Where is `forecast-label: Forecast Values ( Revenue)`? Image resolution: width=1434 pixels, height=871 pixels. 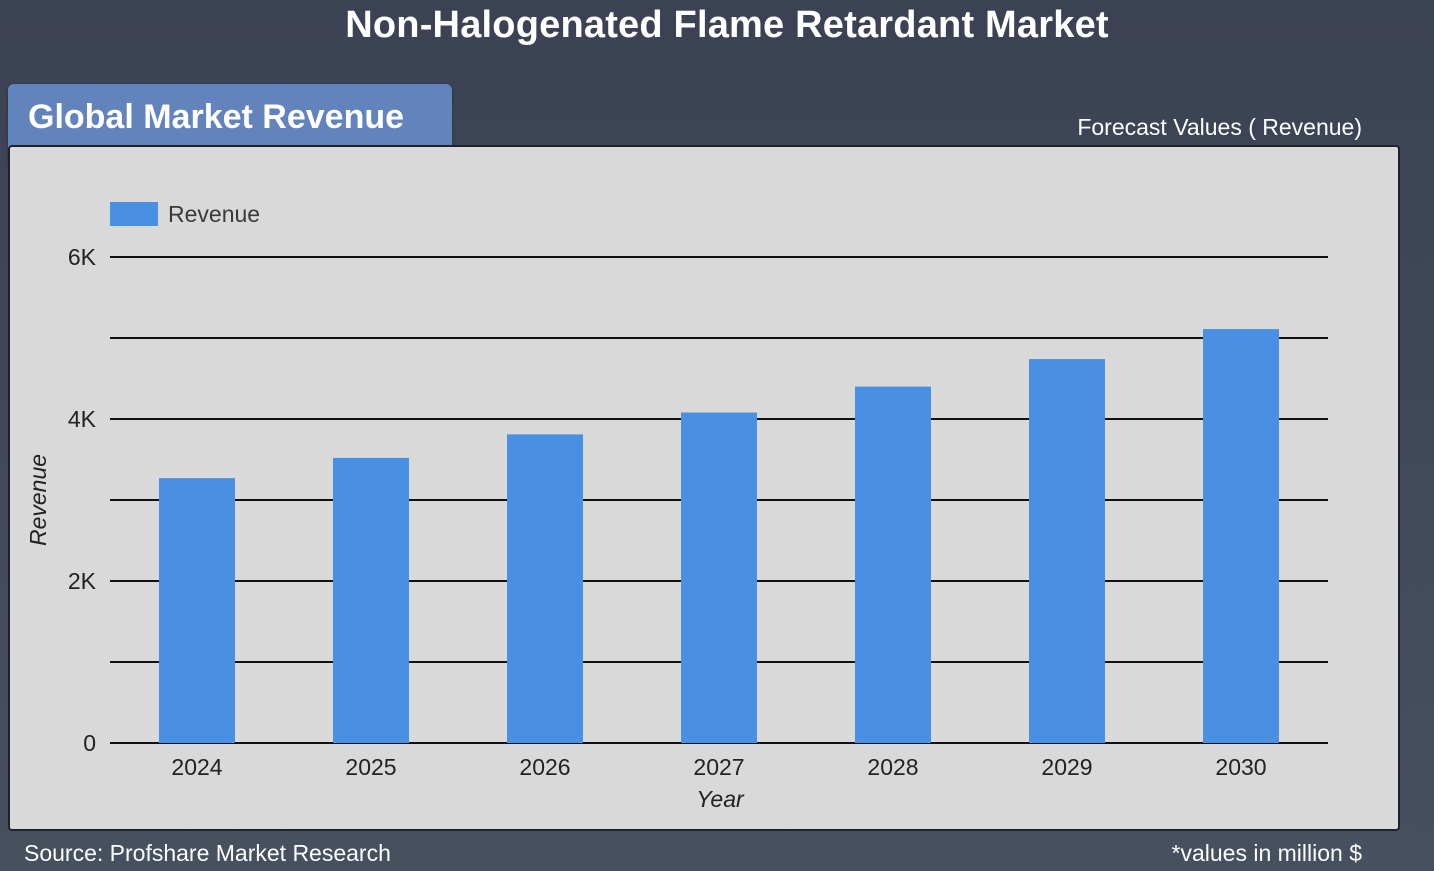 forecast-label: Forecast Values ( Revenue) is located at coordinates (1219, 127).